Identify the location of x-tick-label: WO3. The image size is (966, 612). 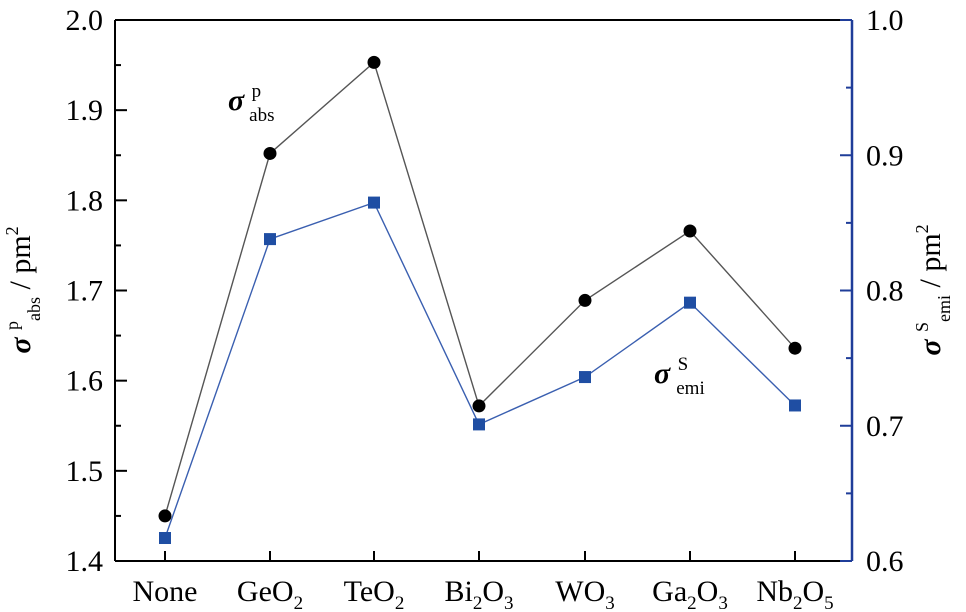
(584, 593).